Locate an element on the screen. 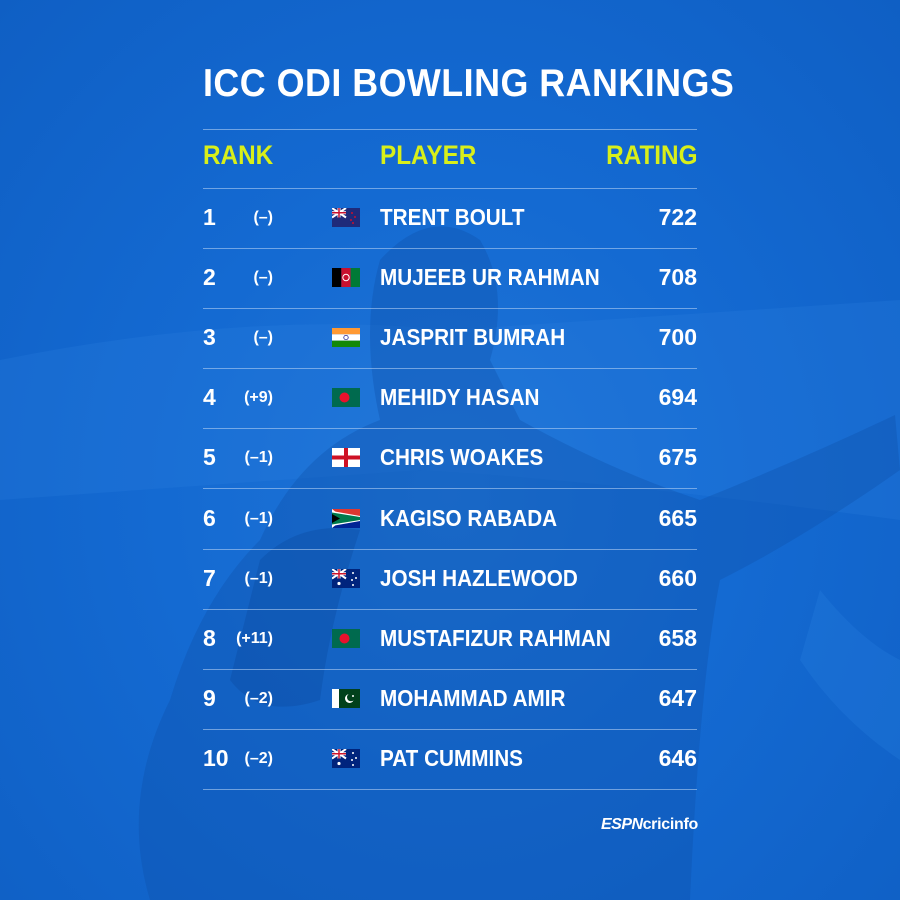 The width and height of the screenshot is (900, 900). table-row: 8 (+11) MUSTAFIZUR RAHMAN 658 is located at coordinates (450, 639).